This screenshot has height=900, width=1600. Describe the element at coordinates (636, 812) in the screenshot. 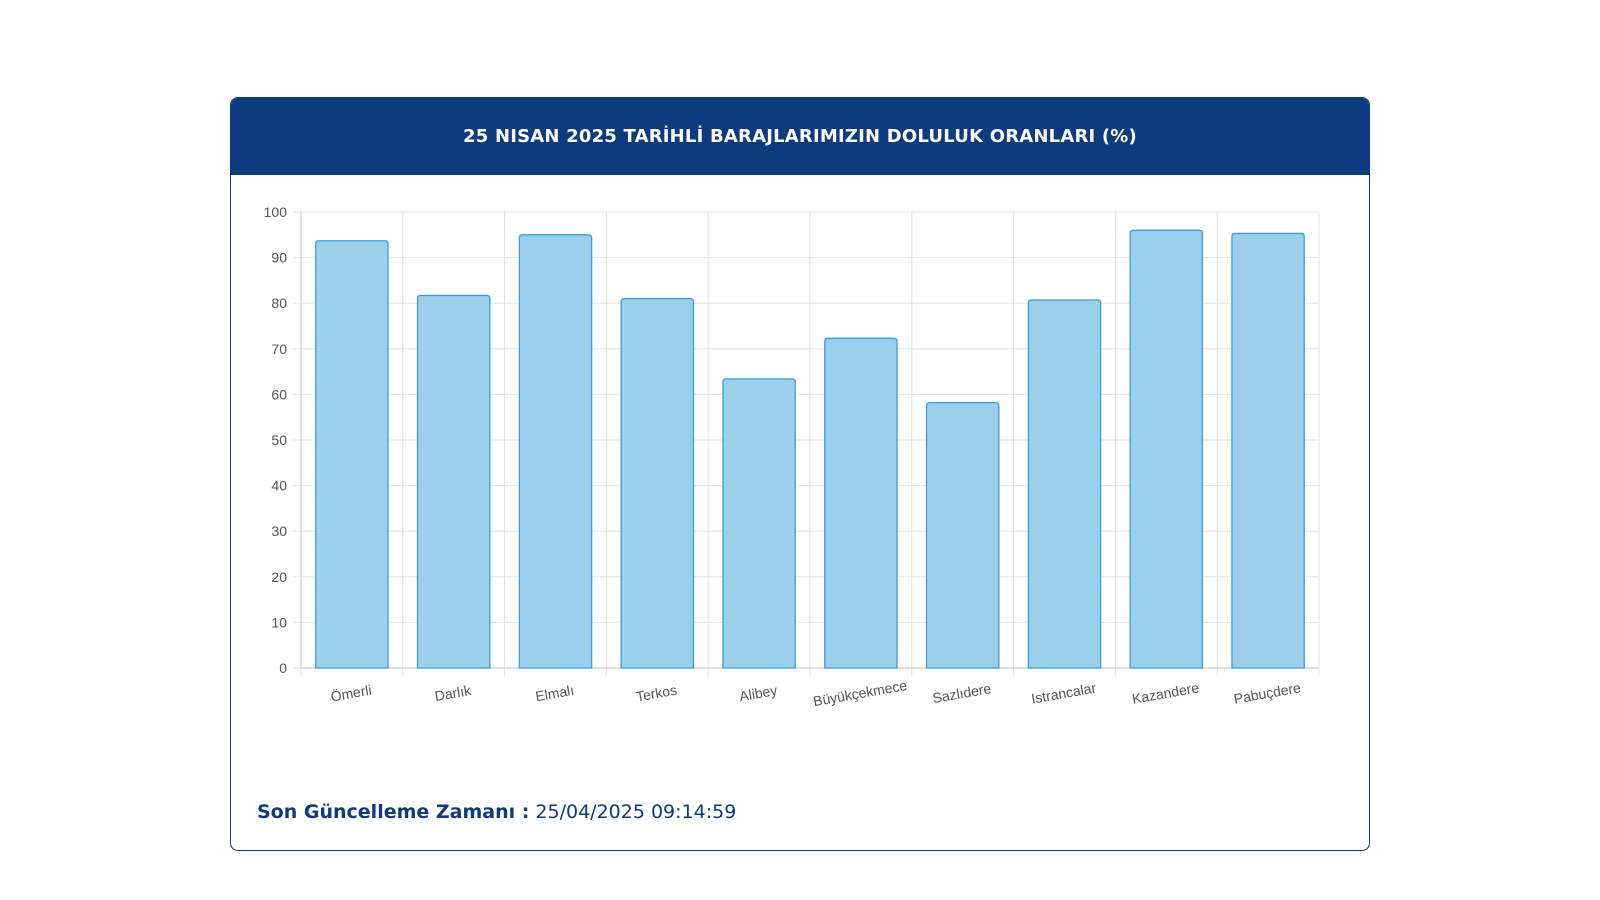

I see `last-update-value: 25/04/2025 09:14:59` at that location.